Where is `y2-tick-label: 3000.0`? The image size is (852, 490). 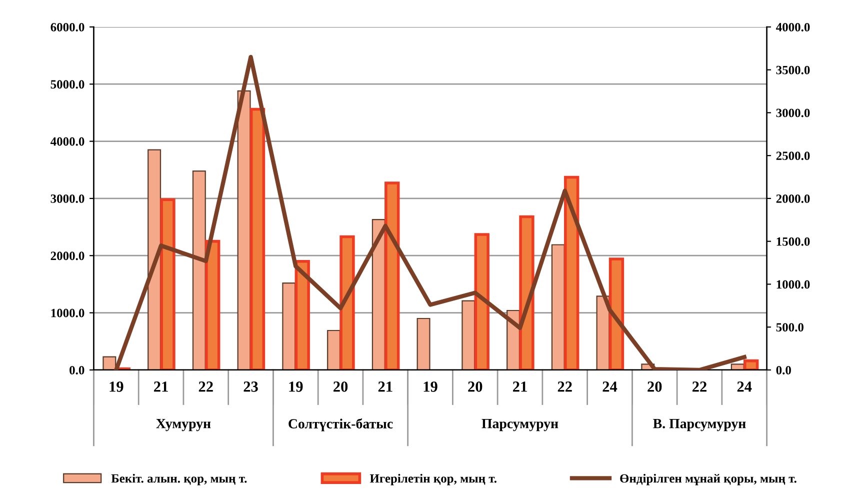
y2-tick-label: 3000.0 is located at coordinates (793, 113).